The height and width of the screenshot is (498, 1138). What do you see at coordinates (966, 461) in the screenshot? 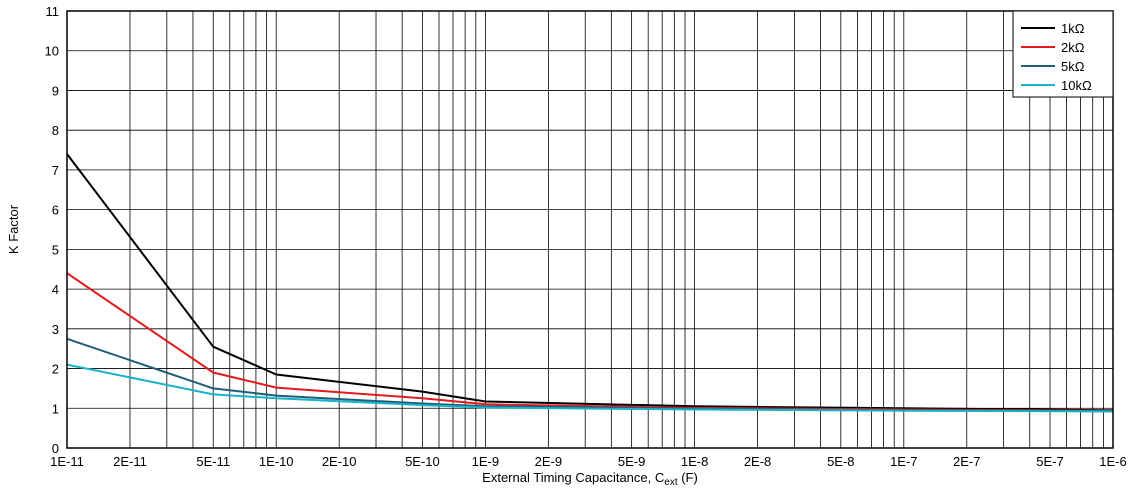
I see `x-tick-label: 2E-7` at bounding box center [966, 461].